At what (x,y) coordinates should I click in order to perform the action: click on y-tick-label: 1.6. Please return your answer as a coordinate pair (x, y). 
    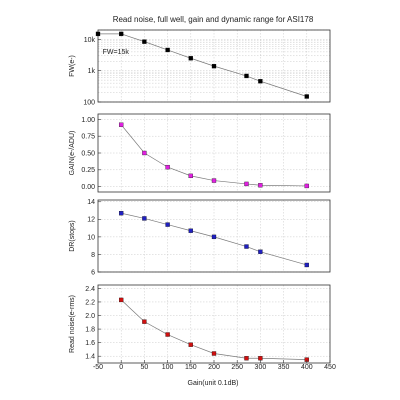
    Looking at the image, I should click on (90, 343).